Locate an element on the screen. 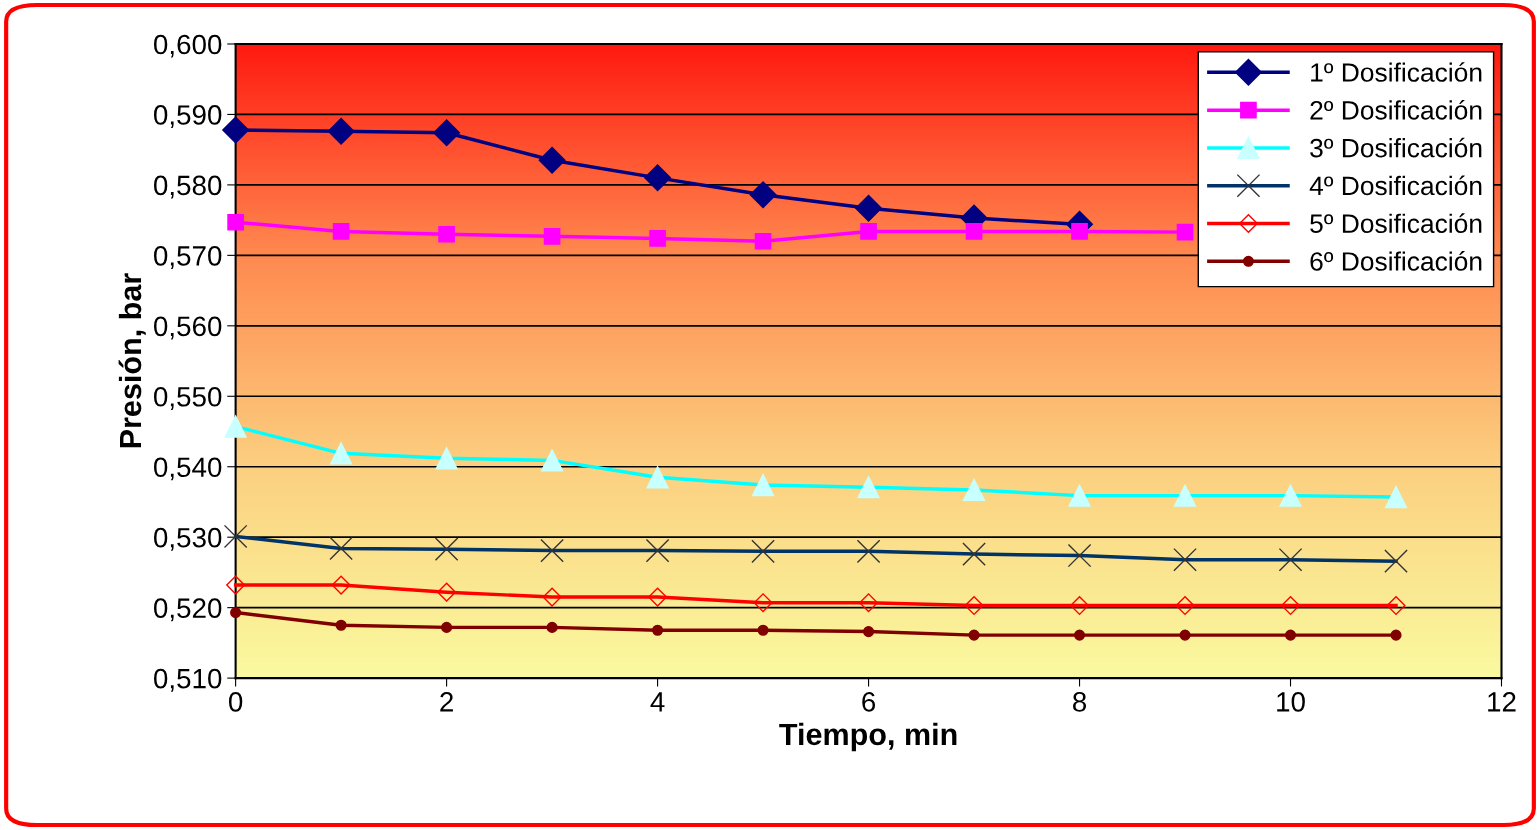 Image resolution: width=1540 pixels, height=830 pixels. x-tick-label: 2 is located at coordinates (446, 702).